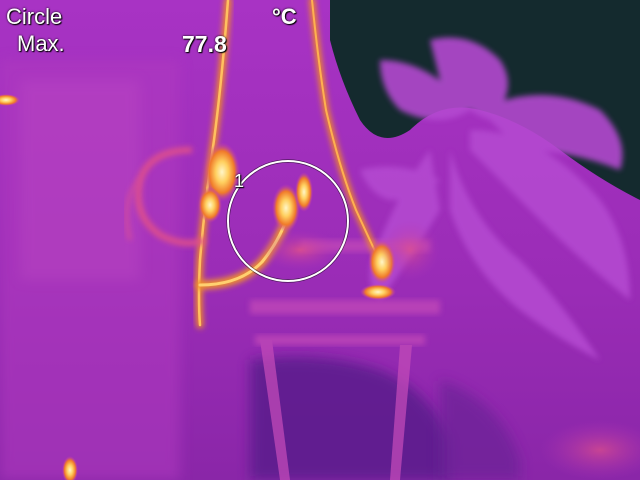 This screenshot has width=640, height=480. Describe the element at coordinates (210, 205) in the screenshot. I see `hot-spot-left-lower` at that location.